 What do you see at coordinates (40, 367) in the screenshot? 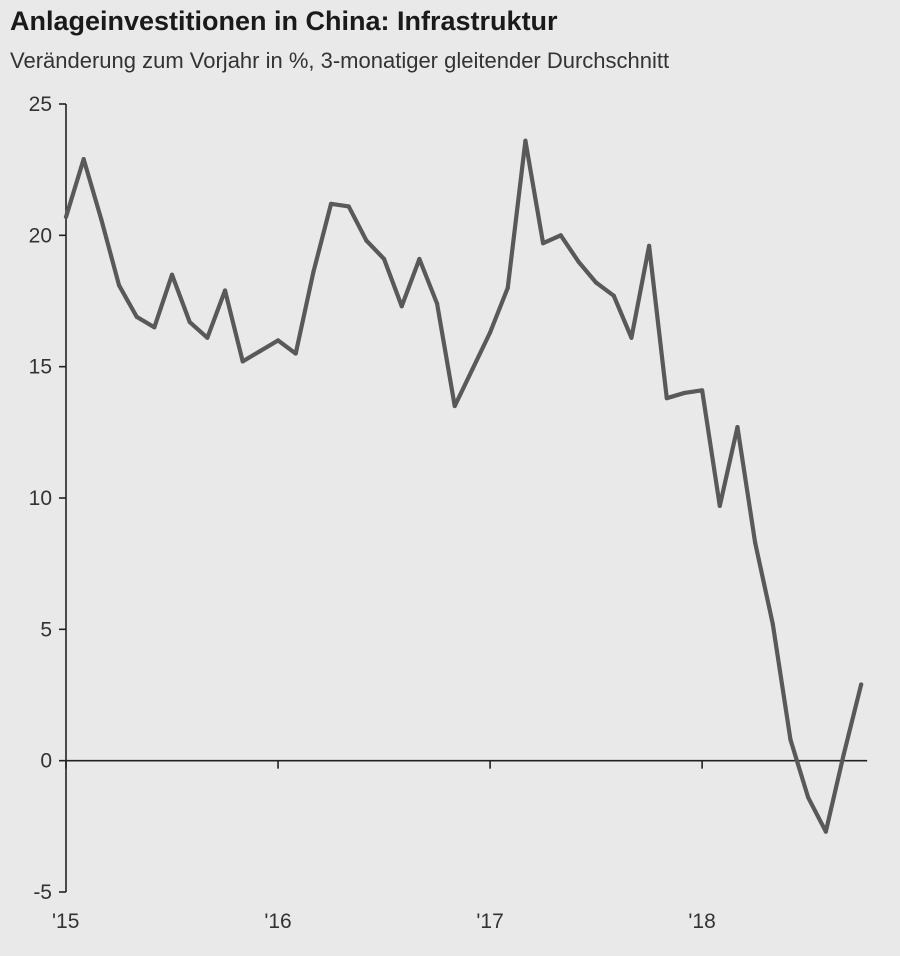
I see `y-tick-label: 15` at bounding box center [40, 367].